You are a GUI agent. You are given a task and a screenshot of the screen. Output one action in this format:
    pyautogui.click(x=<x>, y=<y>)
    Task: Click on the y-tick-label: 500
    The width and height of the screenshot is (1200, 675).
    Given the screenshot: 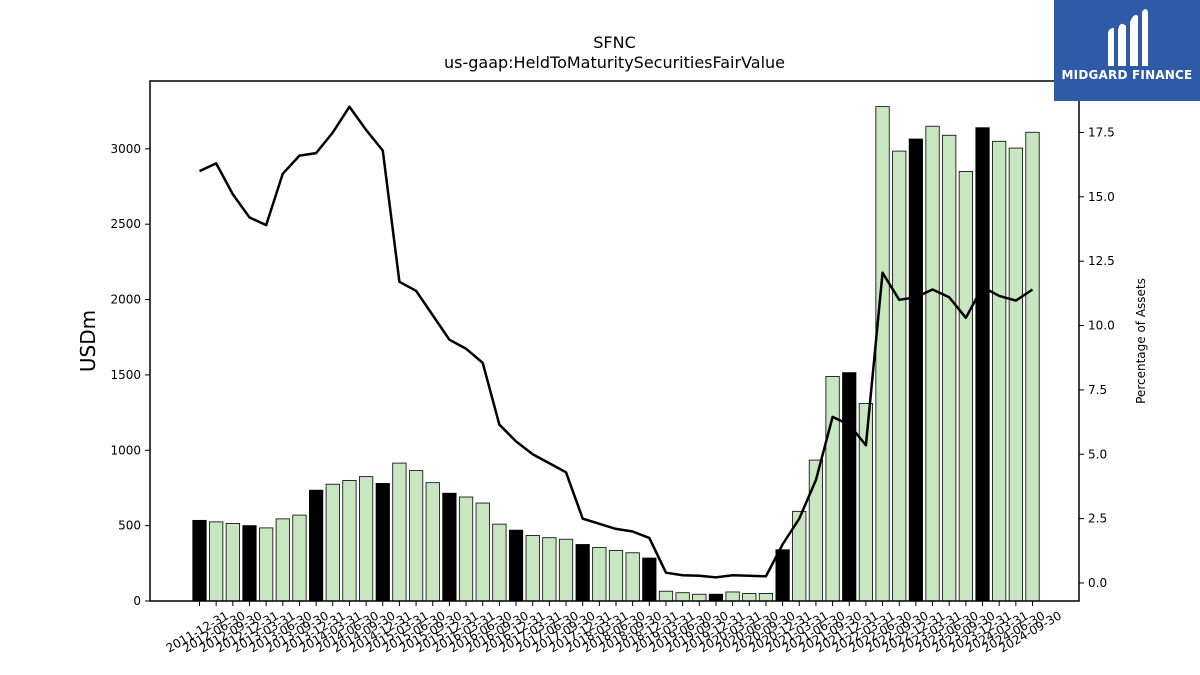 What is the action you would take?
    pyautogui.click(x=129, y=526)
    